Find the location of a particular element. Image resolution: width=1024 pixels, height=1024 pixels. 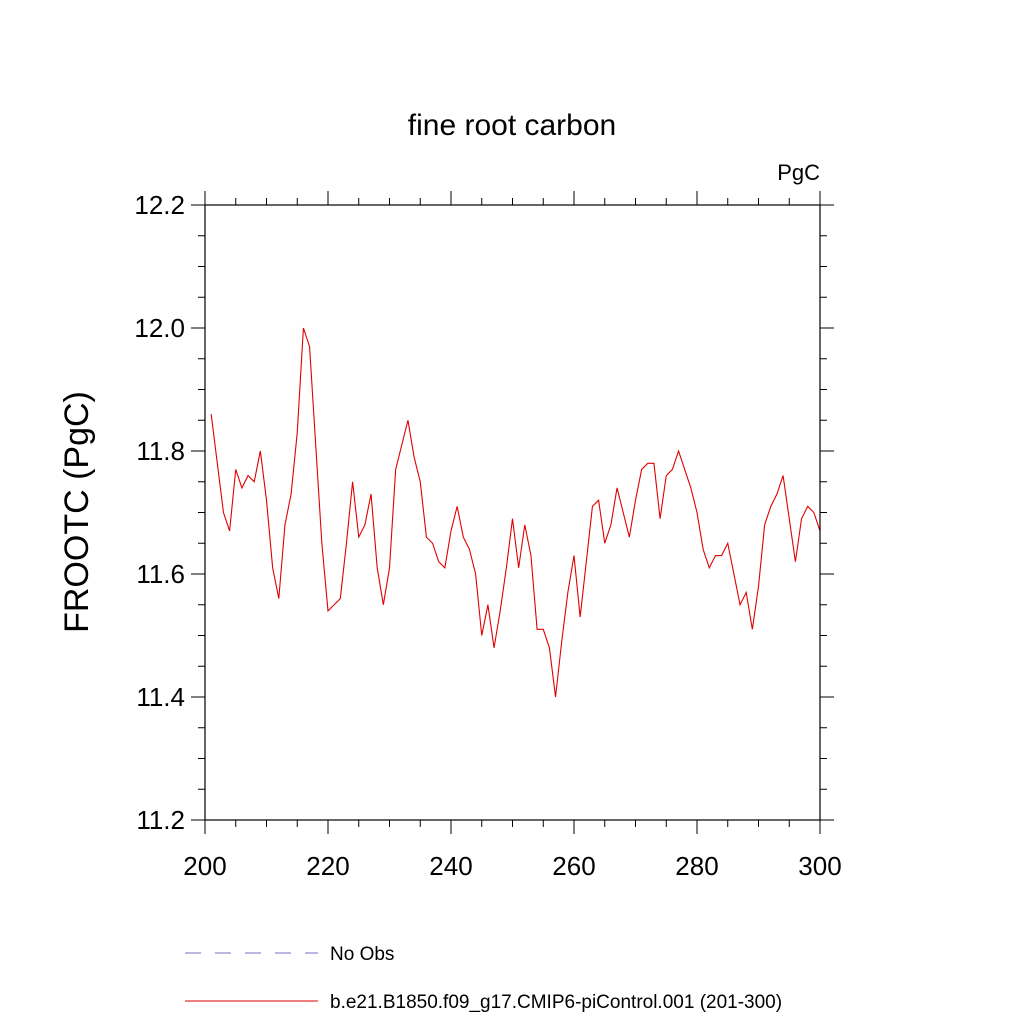

y-axis-label: FROOTC (PgC) is located at coordinates (77, 512).